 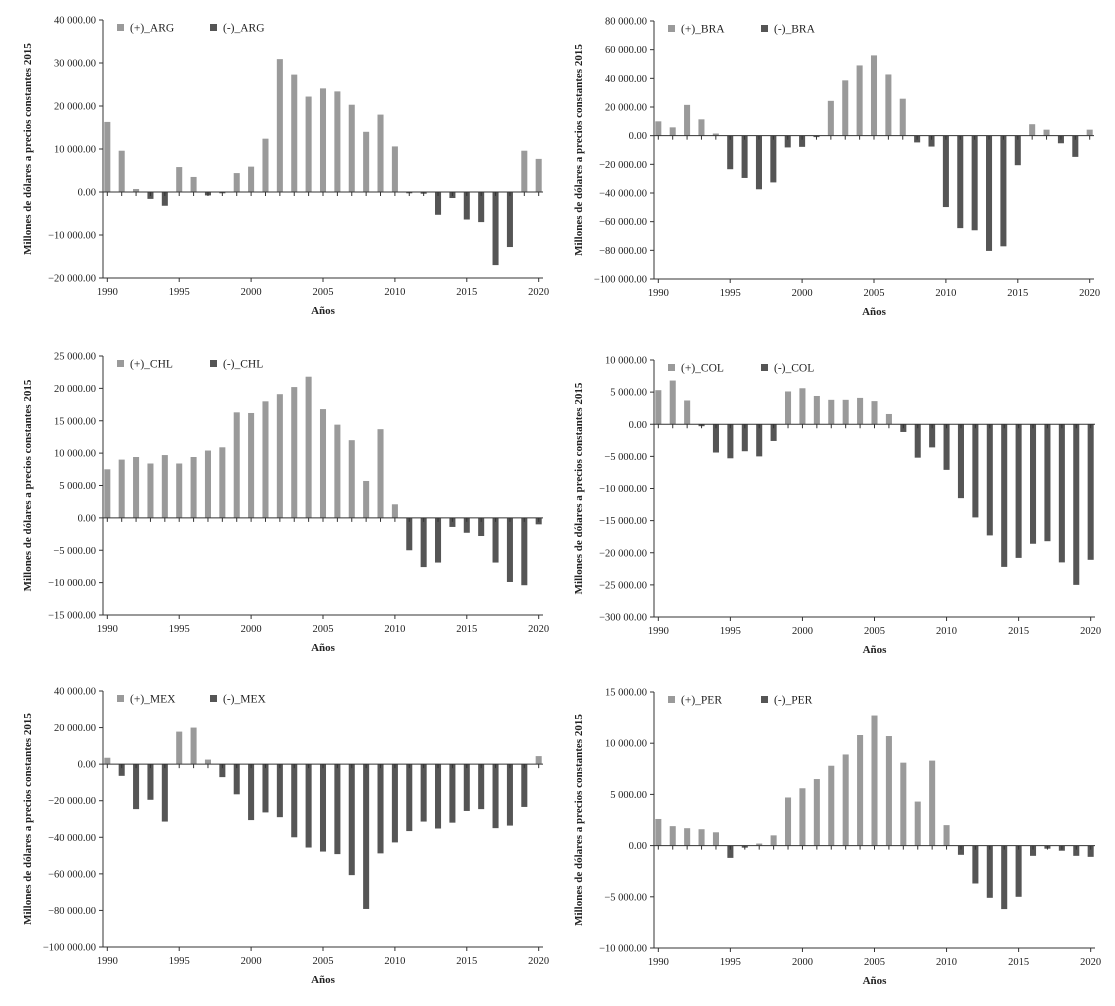 What do you see at coordinates (788, 408) in the screenshot?
I see `col-bar-1999` at bounding box center [788, 408].